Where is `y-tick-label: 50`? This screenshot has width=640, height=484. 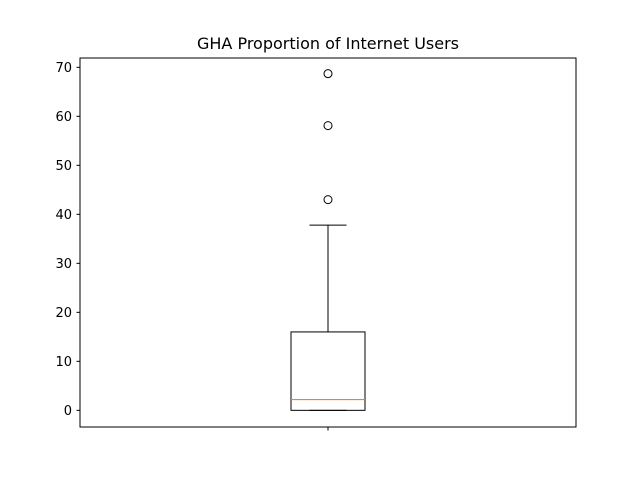
y-tick-label: 50 is located at coordinates (63, 166).